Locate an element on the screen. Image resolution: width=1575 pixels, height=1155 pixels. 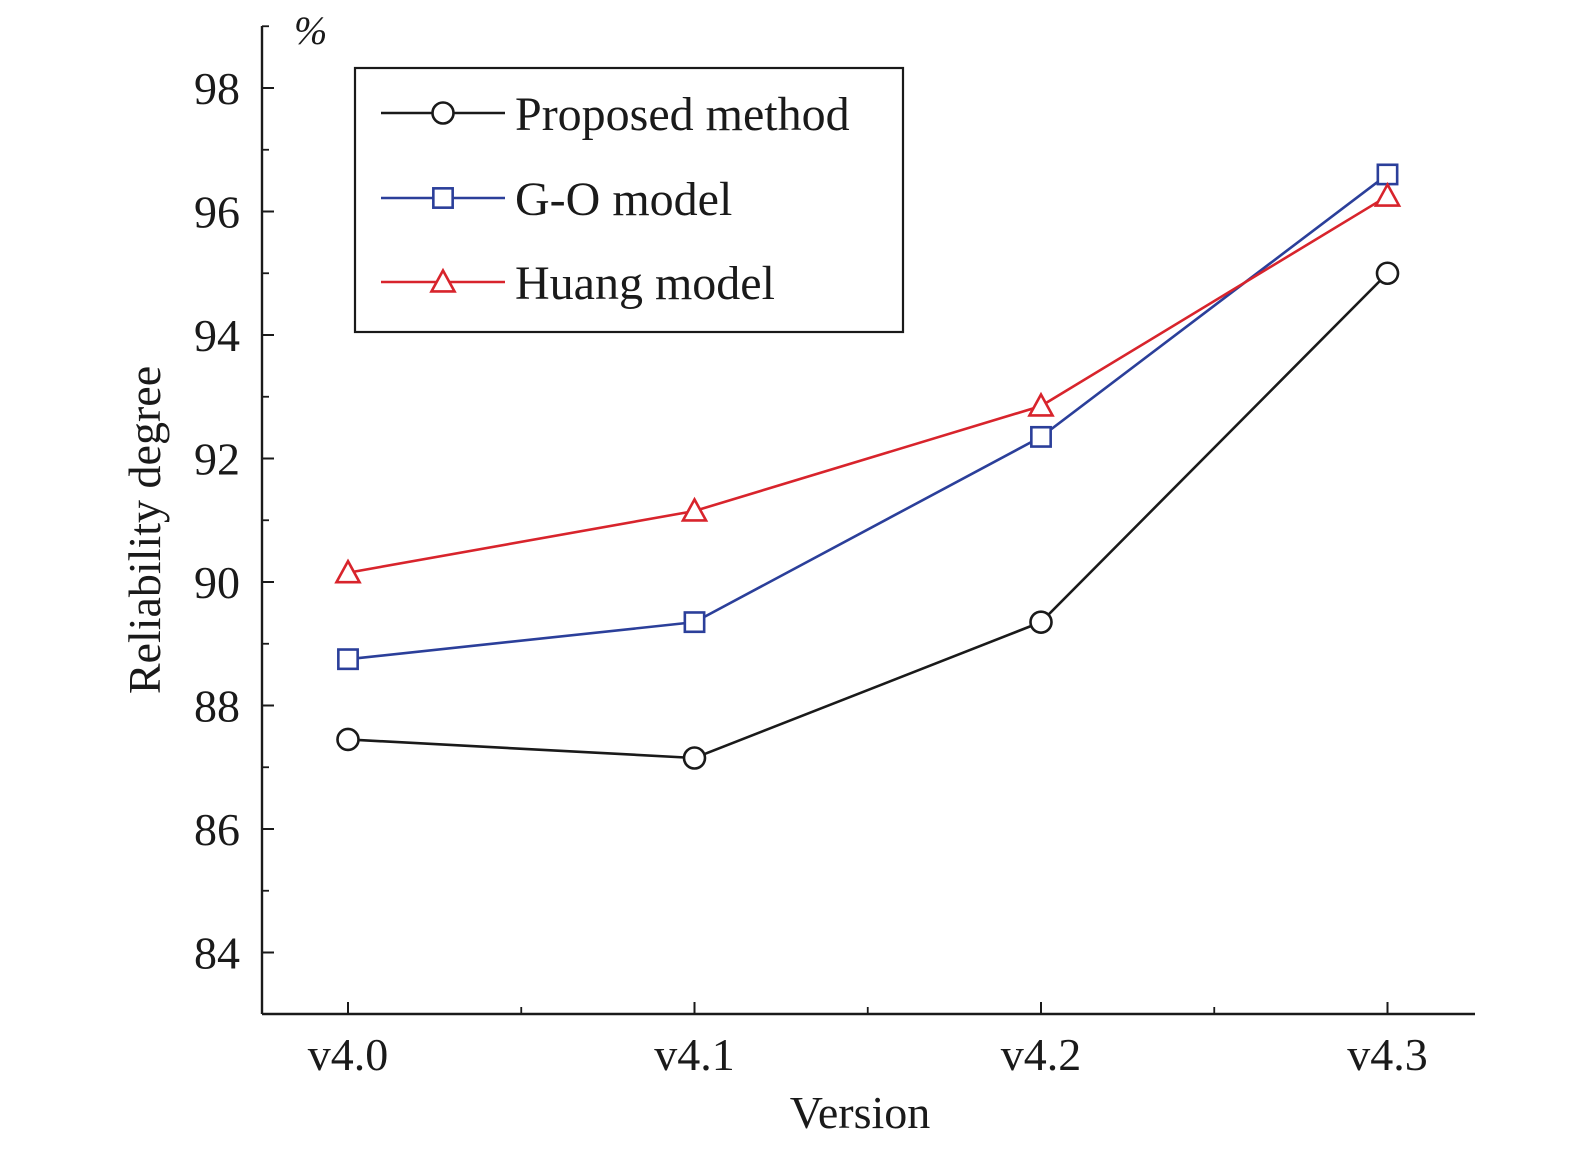
y-tick-label: 84 is located at coordinates (217, 953).